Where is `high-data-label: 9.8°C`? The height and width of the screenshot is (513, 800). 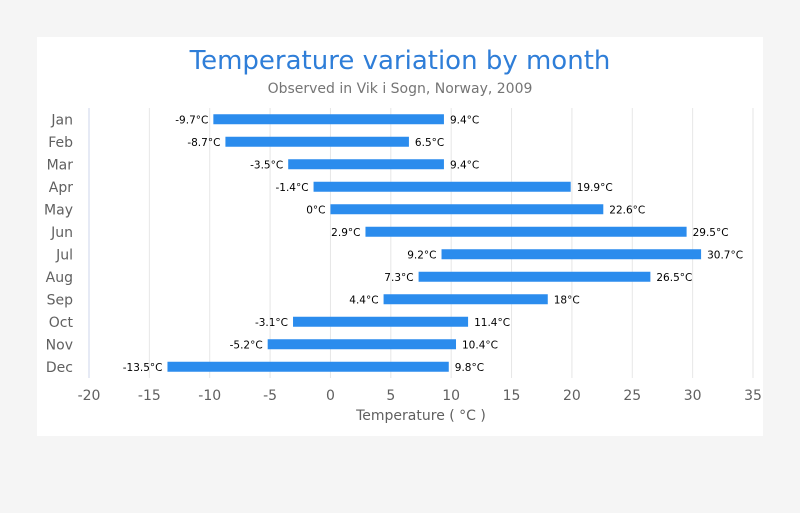
high-data-label: 9.8°C is located at coordinates (469, 368).